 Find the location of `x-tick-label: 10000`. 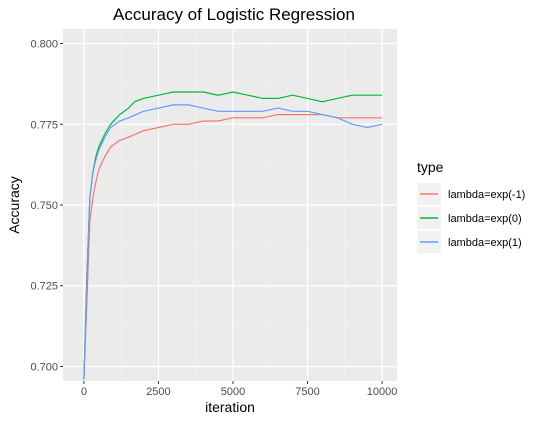

x-tick-label: 10000 is located at coordinates (382, 392).